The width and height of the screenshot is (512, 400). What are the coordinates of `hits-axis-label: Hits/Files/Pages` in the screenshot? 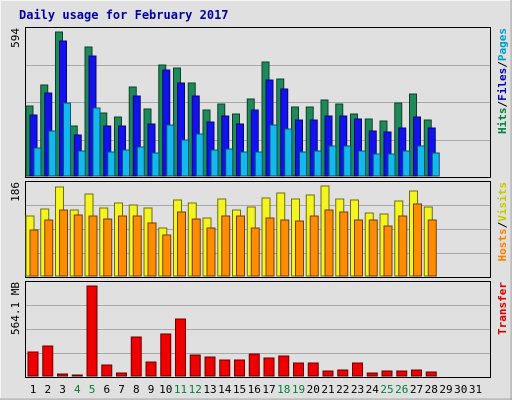 It's located at (502, 81).